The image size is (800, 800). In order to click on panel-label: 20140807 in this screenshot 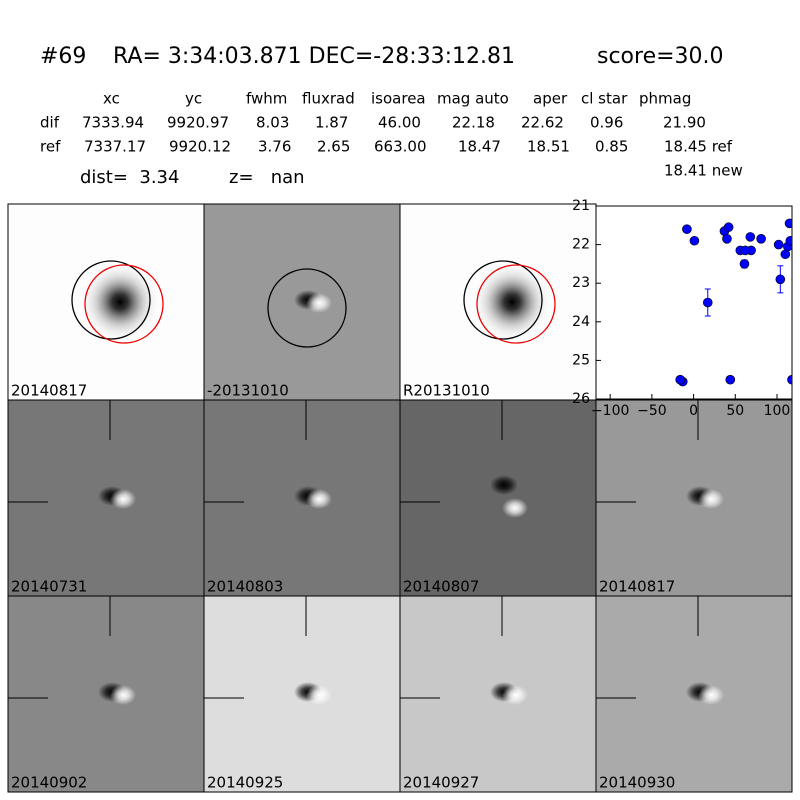, I will do `click(441, 587)`.